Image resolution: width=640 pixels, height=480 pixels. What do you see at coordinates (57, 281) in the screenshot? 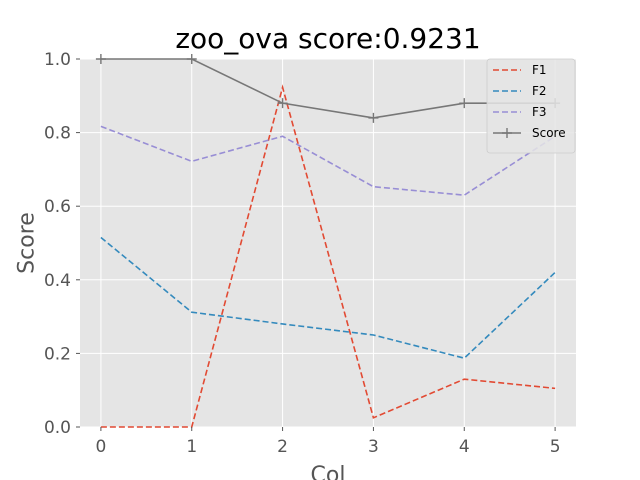
I see `y-tick-label: 0.4` at bounding box center [57, 281].